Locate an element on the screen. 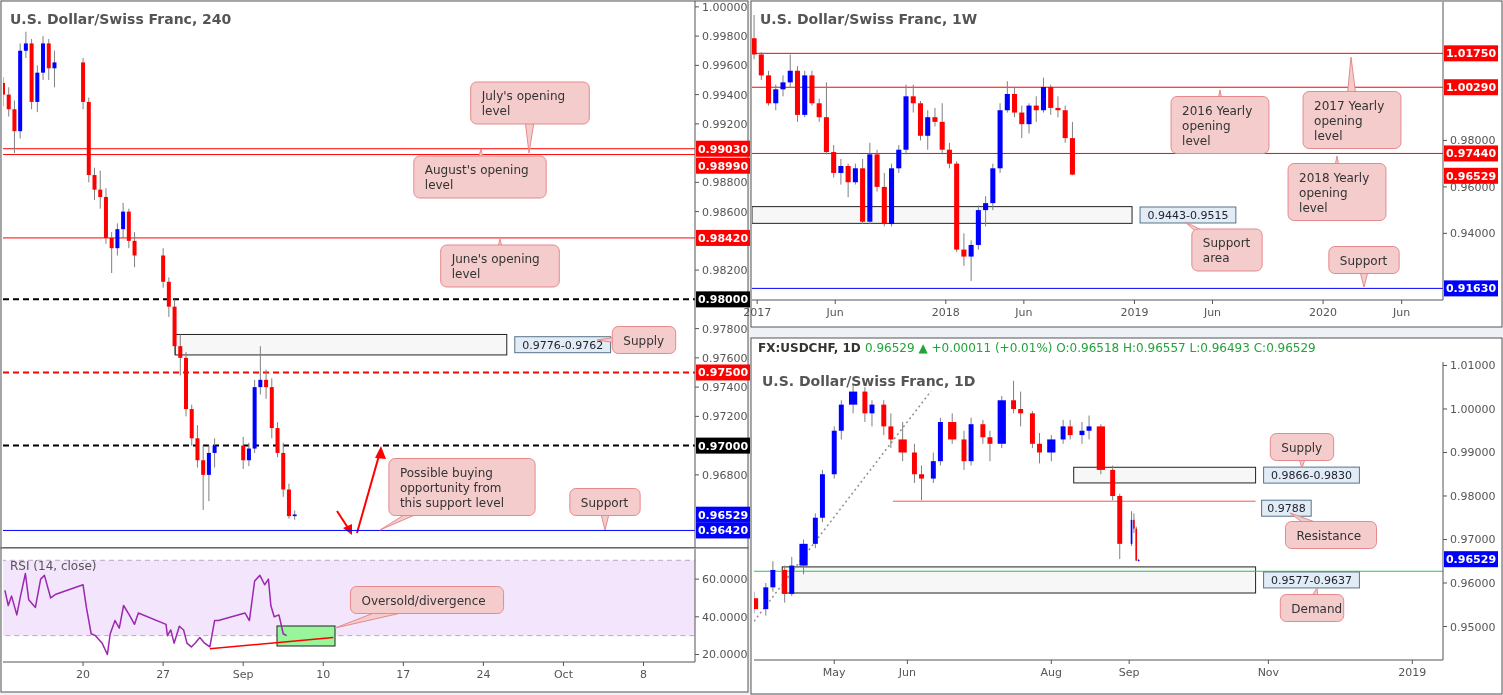 This screenshot has height=695, width=1503. ref-line-label: 0.96420 is located at coordinates (723, 531).